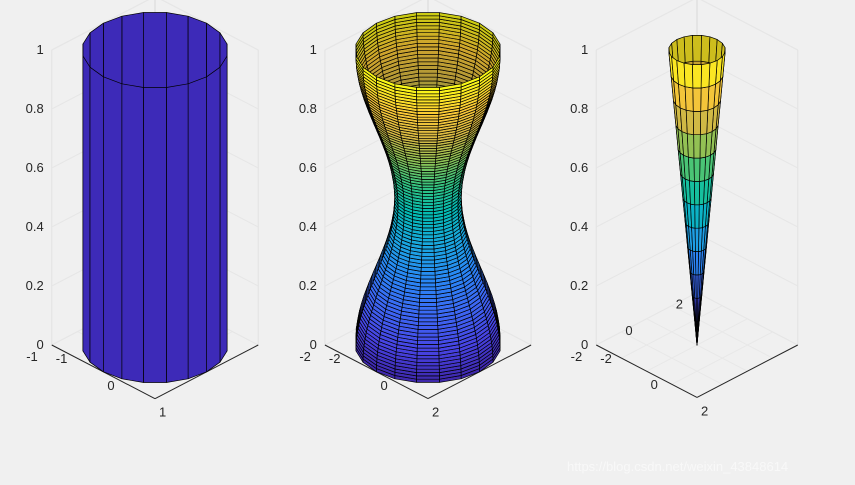 The width and height of the screenshot is (855, 485). What do you see at coordinates (35, 167) in the screenshot?
I see `z-tick-label: 0.6` at bounding box center [35, 167].